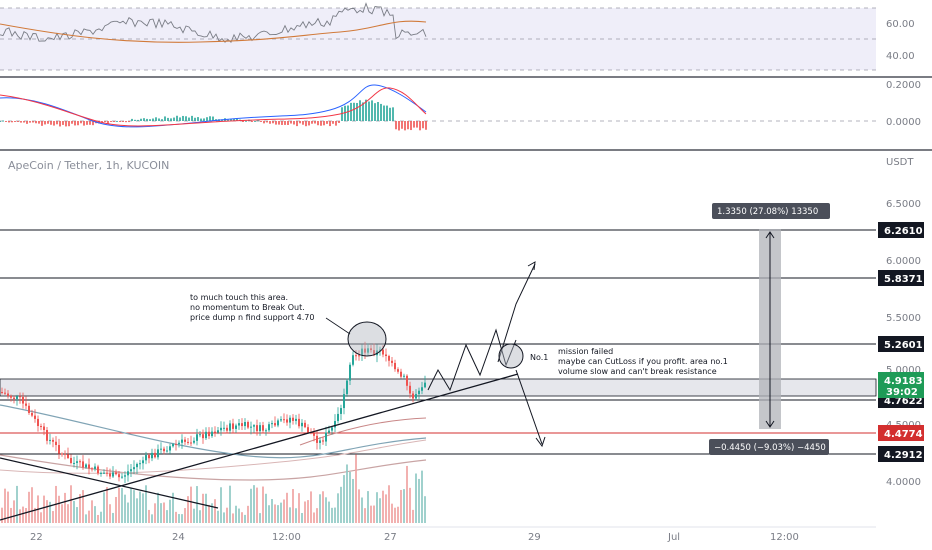  I want to click on time-tick: 22, so click(36, 537).